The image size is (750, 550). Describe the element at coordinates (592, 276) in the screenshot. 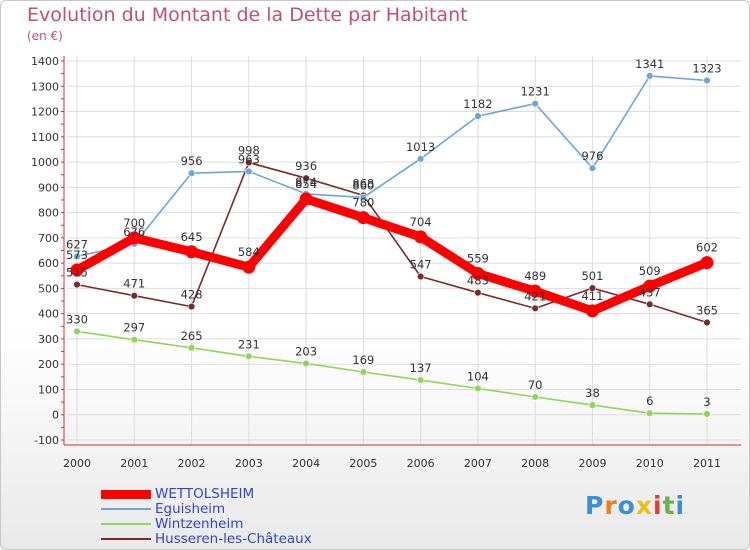

I see `data-label: 501` at that location.